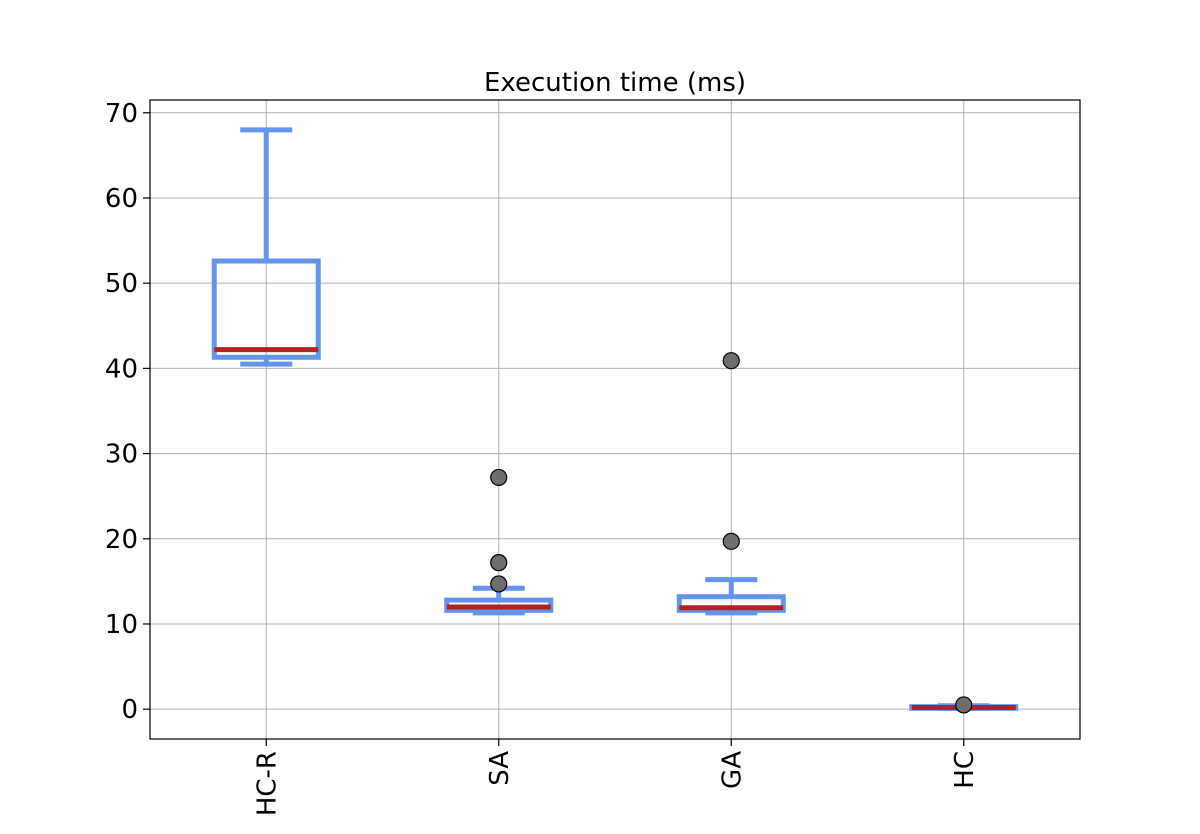  Describe the element at coordinates (121, 369) in the screenshot. I see `y-tick-label: 40` at that location.